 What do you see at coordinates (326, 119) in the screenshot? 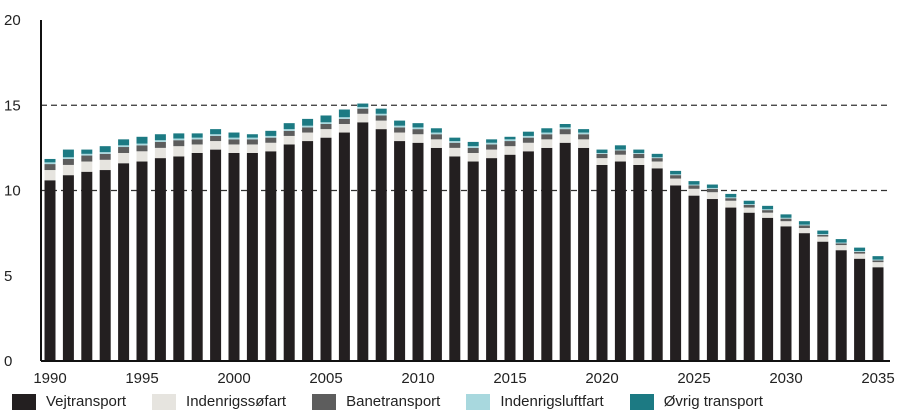
I see `bar-segment-2005-s4` at bounding box center [326, 119].